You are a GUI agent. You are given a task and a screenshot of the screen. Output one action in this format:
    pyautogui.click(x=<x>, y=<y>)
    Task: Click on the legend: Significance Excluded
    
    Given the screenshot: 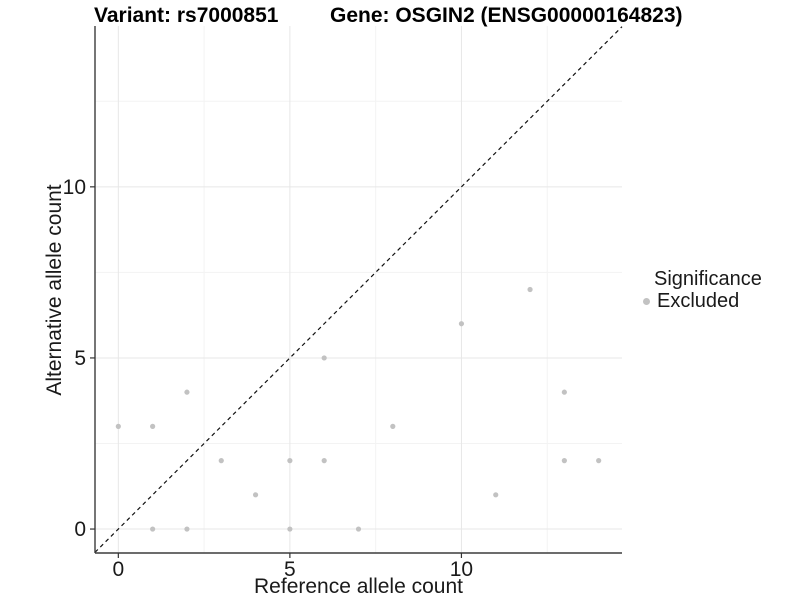 What is the action you would take?
    pyautogui.click(x=701, y=290)
    